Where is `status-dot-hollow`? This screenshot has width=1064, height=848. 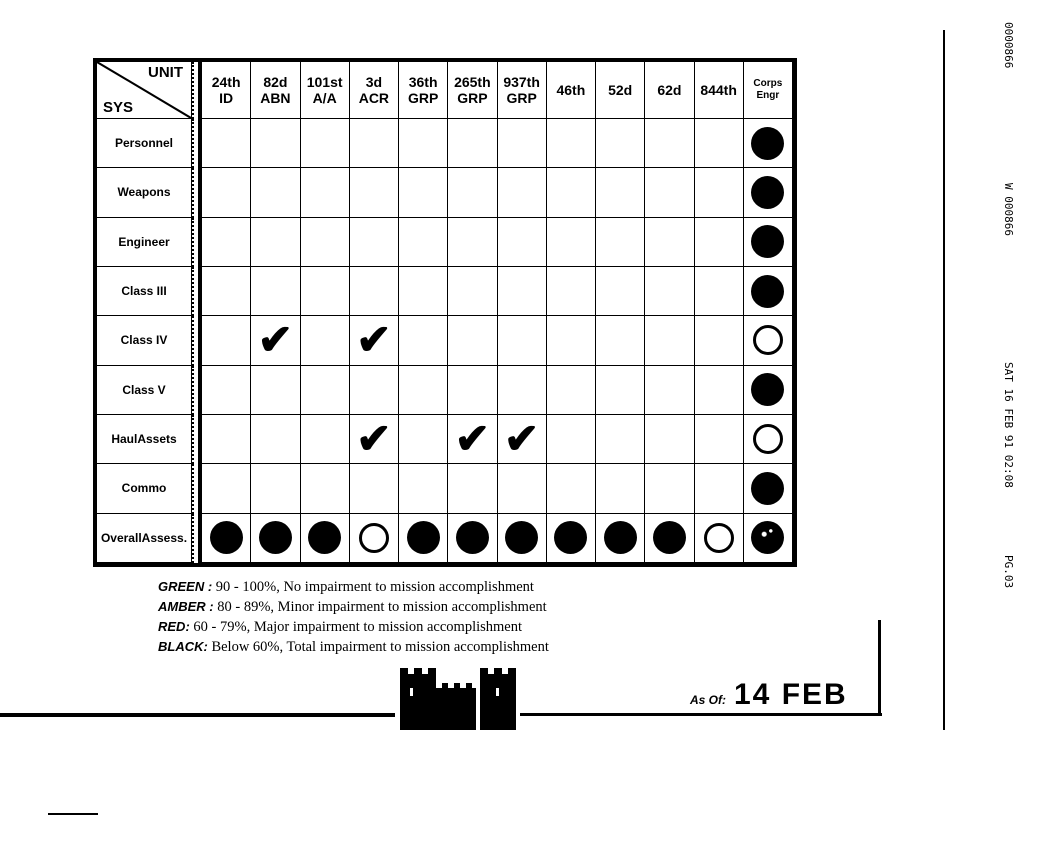
status-dot-hollow is located at coordinates (373, 537).